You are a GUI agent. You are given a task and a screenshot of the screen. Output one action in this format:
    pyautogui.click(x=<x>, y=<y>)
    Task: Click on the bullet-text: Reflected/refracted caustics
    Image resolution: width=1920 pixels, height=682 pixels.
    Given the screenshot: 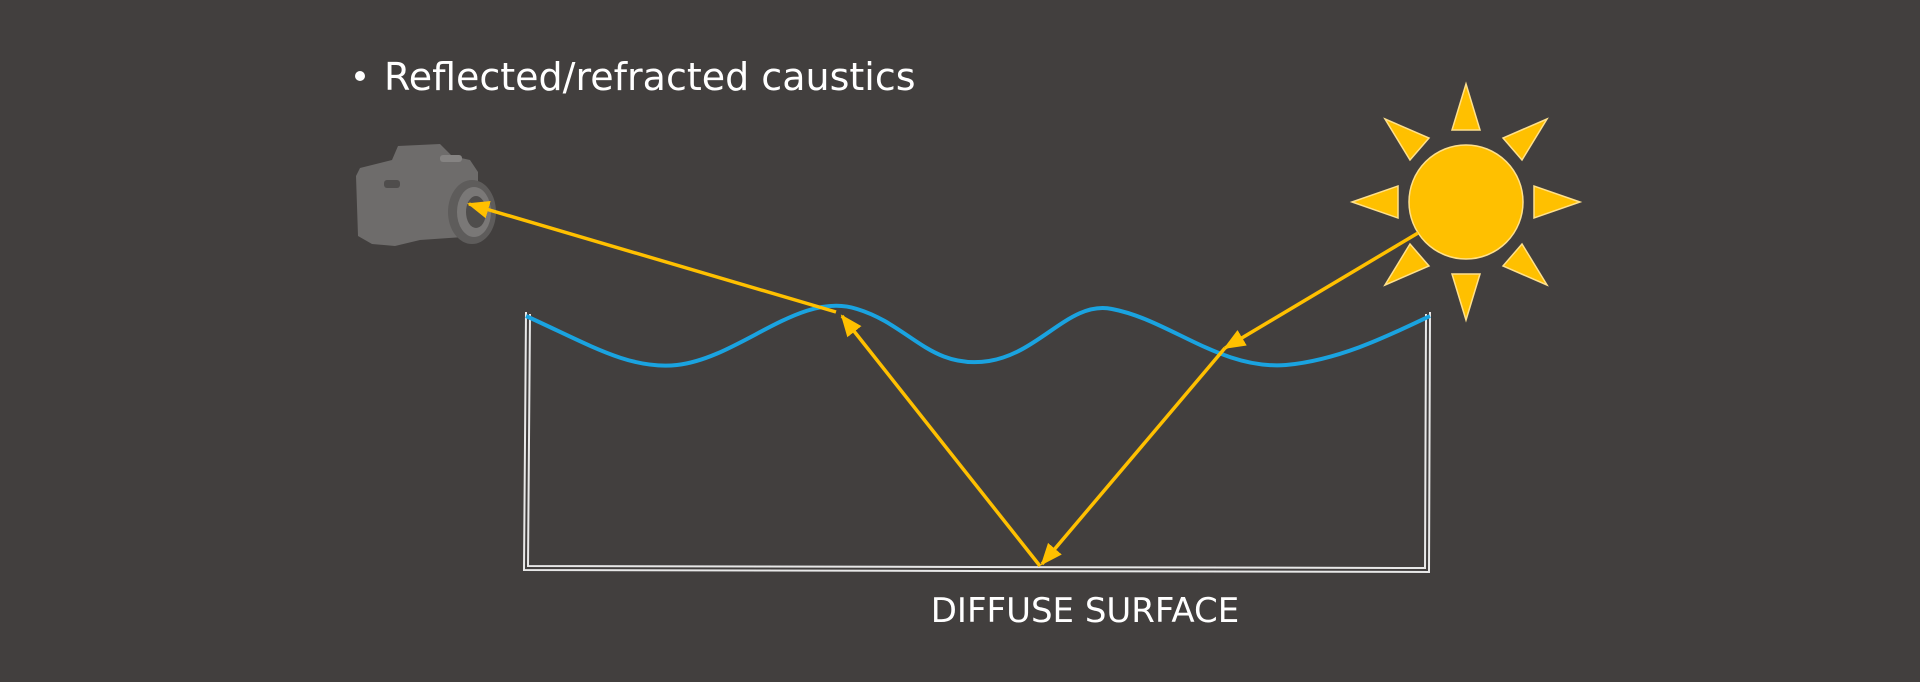 What is the action you would take?
    pyautogui.click(x=650, y=77)
    